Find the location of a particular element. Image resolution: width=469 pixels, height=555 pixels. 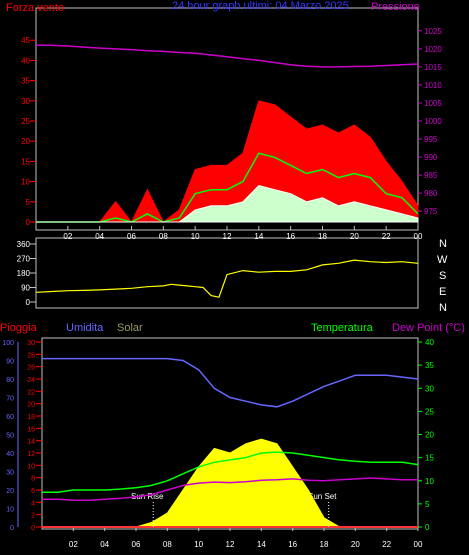

weather-x-tick: 14 is located at coordinates (261, 544).